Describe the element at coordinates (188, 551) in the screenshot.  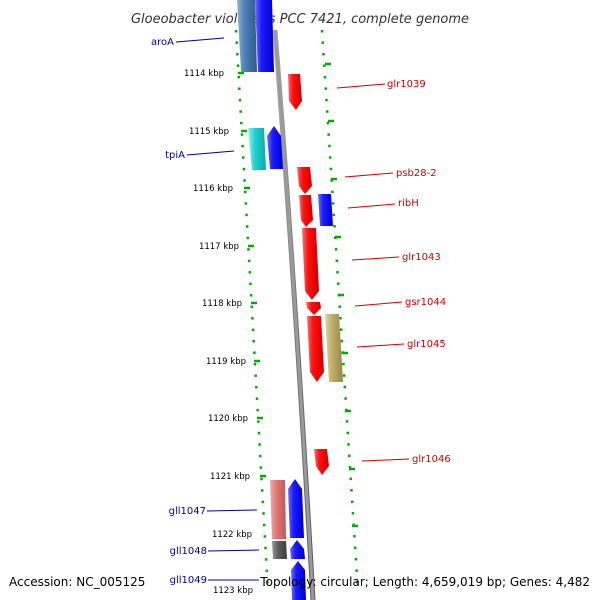
I see `gene-label-gll1048: gll1048` at that location.